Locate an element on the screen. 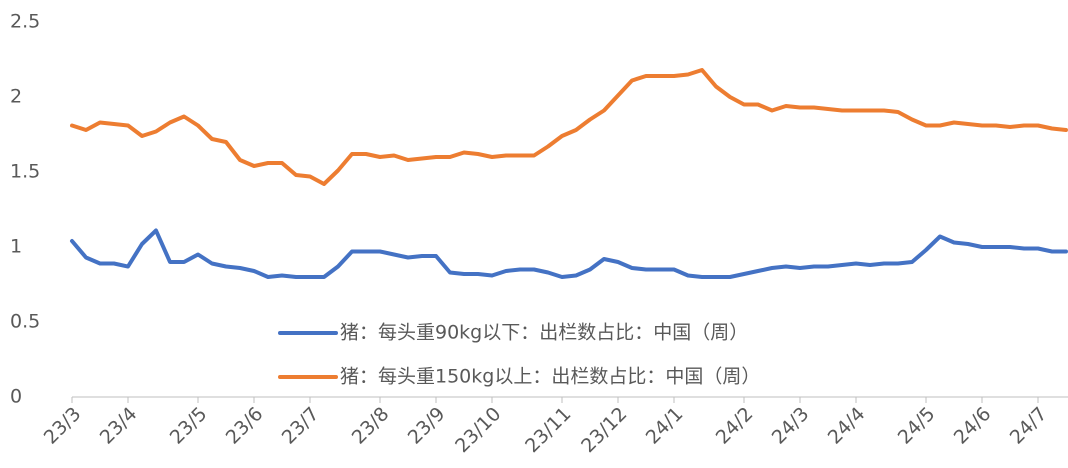 The image size is (1068, 468). x-tick-label: 24/5 is located at coordinates (917, 426).